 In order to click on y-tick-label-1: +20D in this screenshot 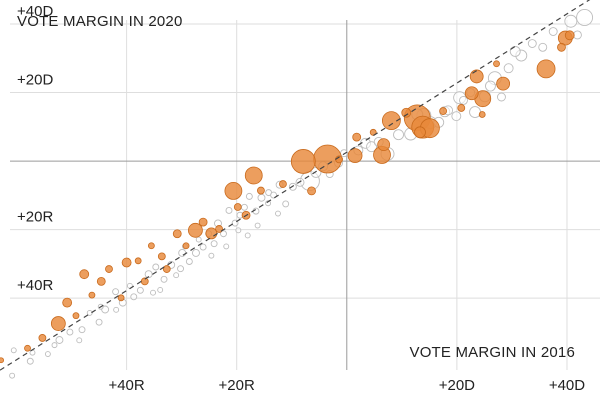, I will do `click(35, 80)`.